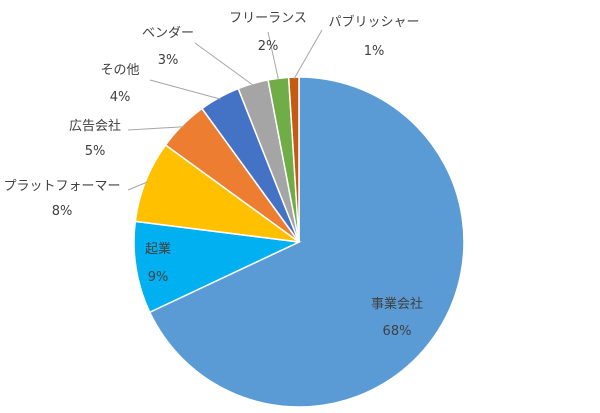 This screenshot has height=413, width=600. What do you see at coordinates (119, 70) in the screenshot?
I see `slice-name-label-5: その他` at bounding box center [119, 70].